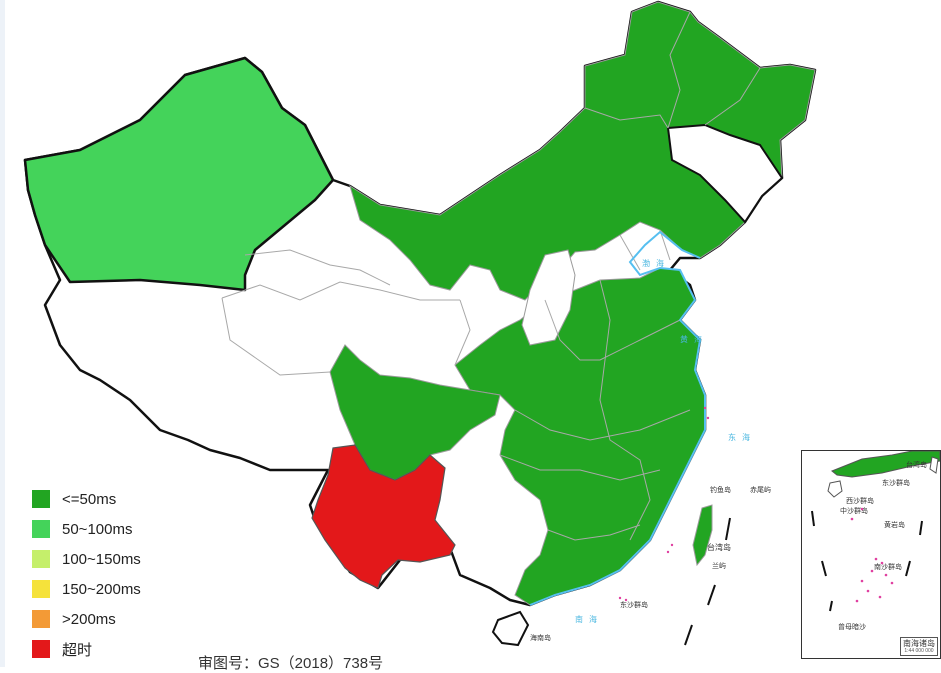  I want to click on inset-hainan, so click(835, 489).